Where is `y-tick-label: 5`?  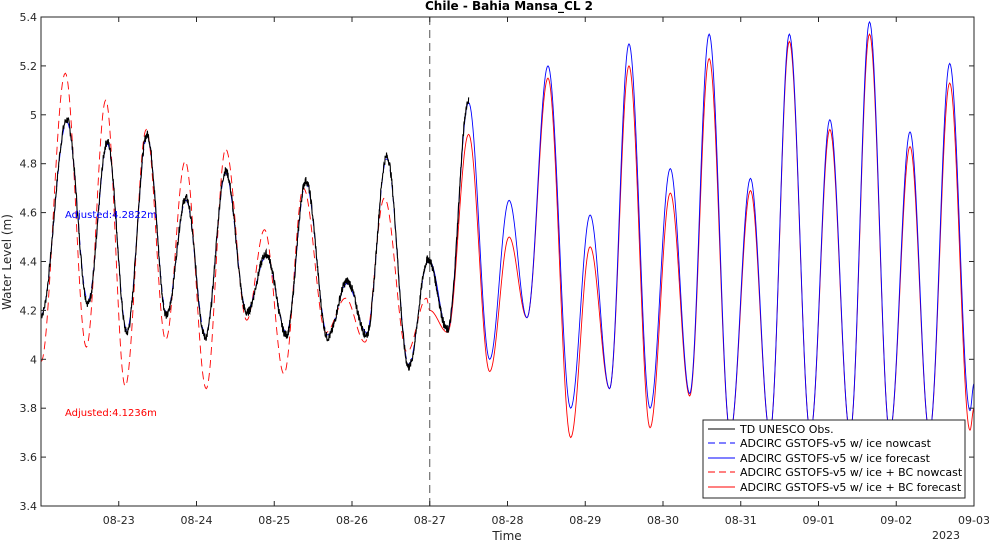 y-tick-label: 5 is located at coordinates (33, 115).